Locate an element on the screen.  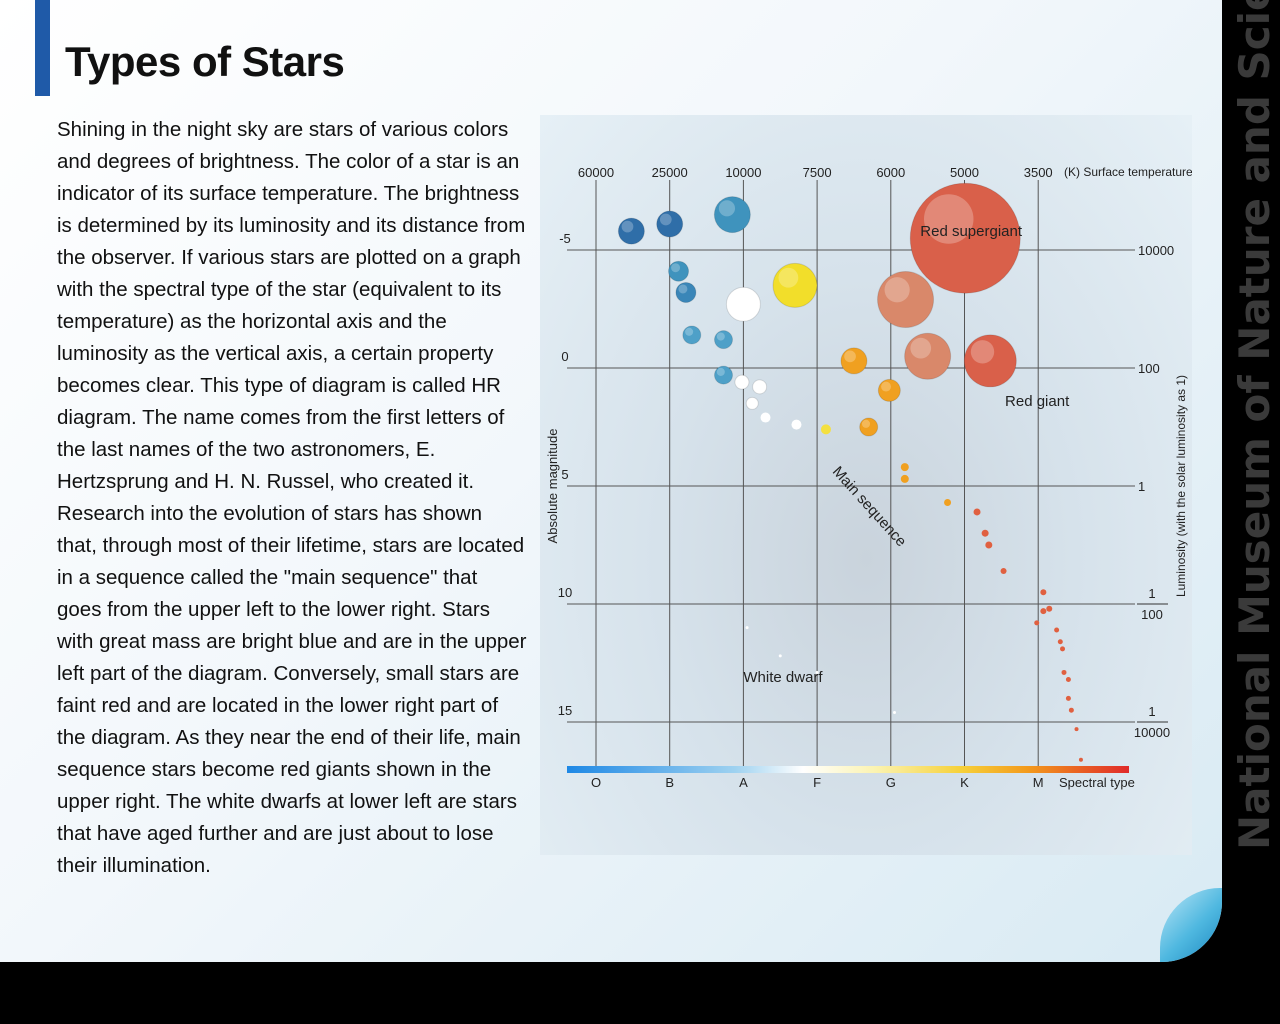
magnitude-tick-label: 15 is located at coordinates (565, 710).